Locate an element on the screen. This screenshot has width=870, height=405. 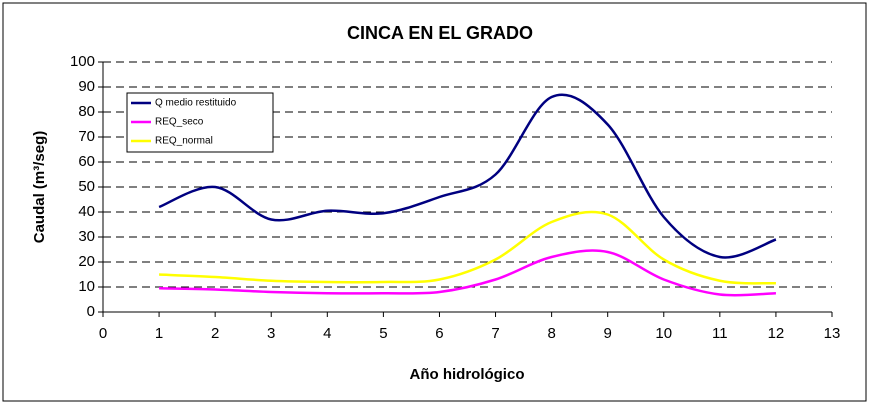
x-tick-label: 10 is located at coordinates (663, 333).